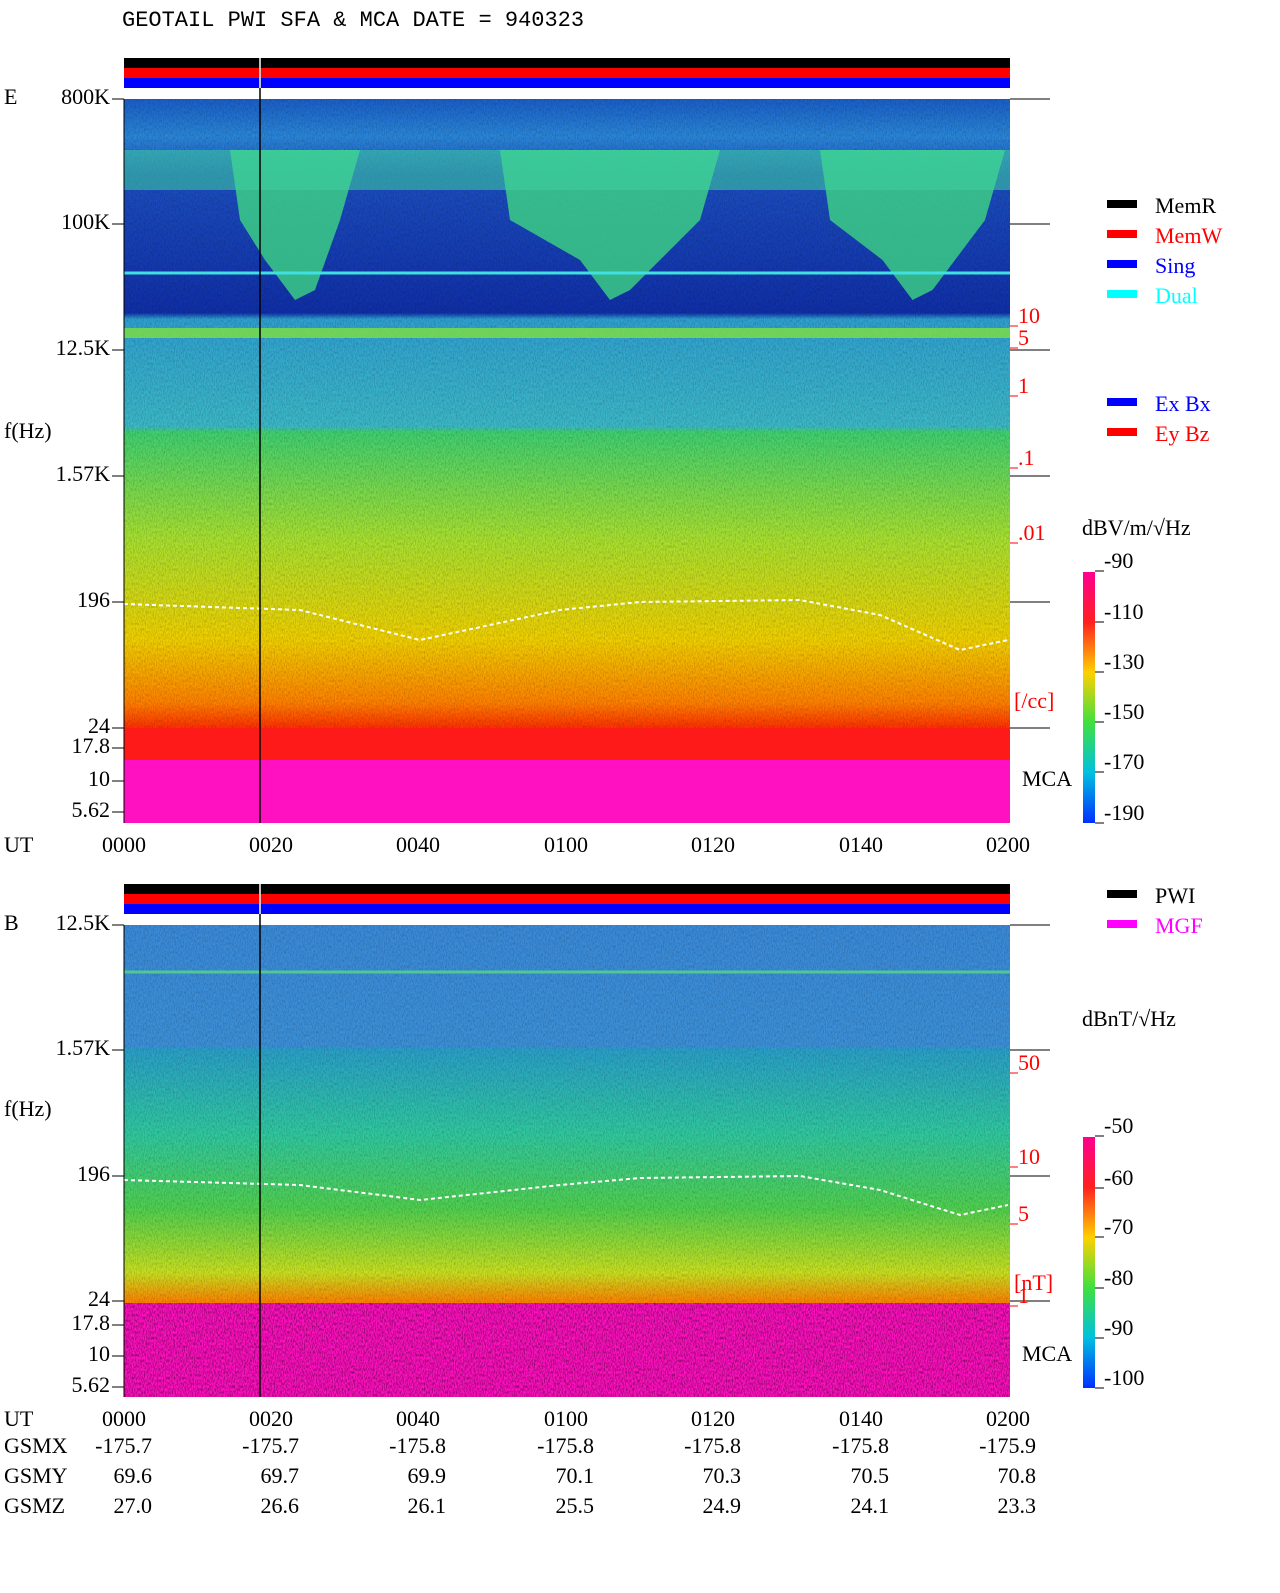 The height and width of the screenshot is (1593, 1280). I want to click on right-tick-label: .1, so click(1026, 457).